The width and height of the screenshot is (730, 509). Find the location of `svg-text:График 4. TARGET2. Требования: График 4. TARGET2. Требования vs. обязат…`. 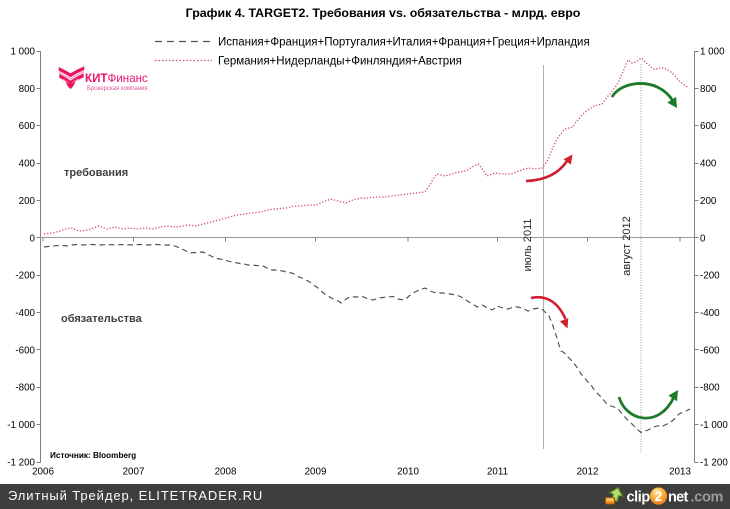

svg-text:График 4. TARGET2. Требования: График 4. TARGET2. Требования vs. обязат… is located at coordinates (383, 13).